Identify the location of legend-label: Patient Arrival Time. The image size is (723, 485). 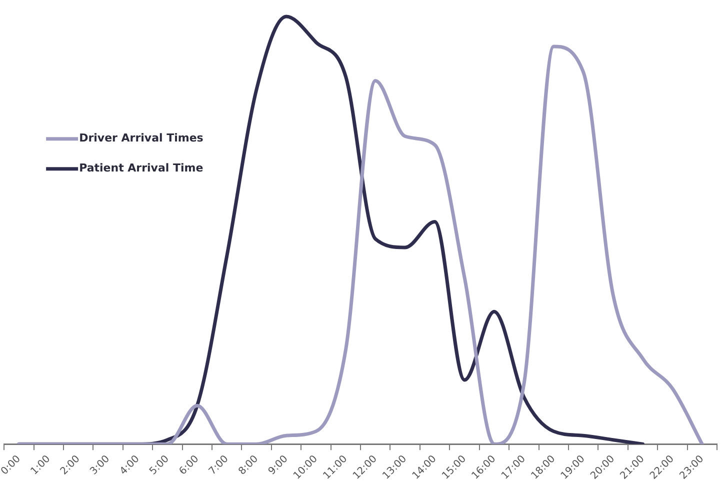
(141, 168).